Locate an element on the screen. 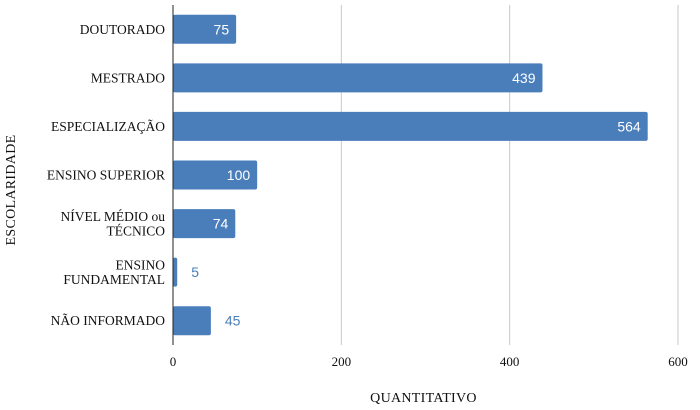 The image size is (700, 410). category-label-5-line-1: FUNDAMENTAL is located at coordinates (114, 279).